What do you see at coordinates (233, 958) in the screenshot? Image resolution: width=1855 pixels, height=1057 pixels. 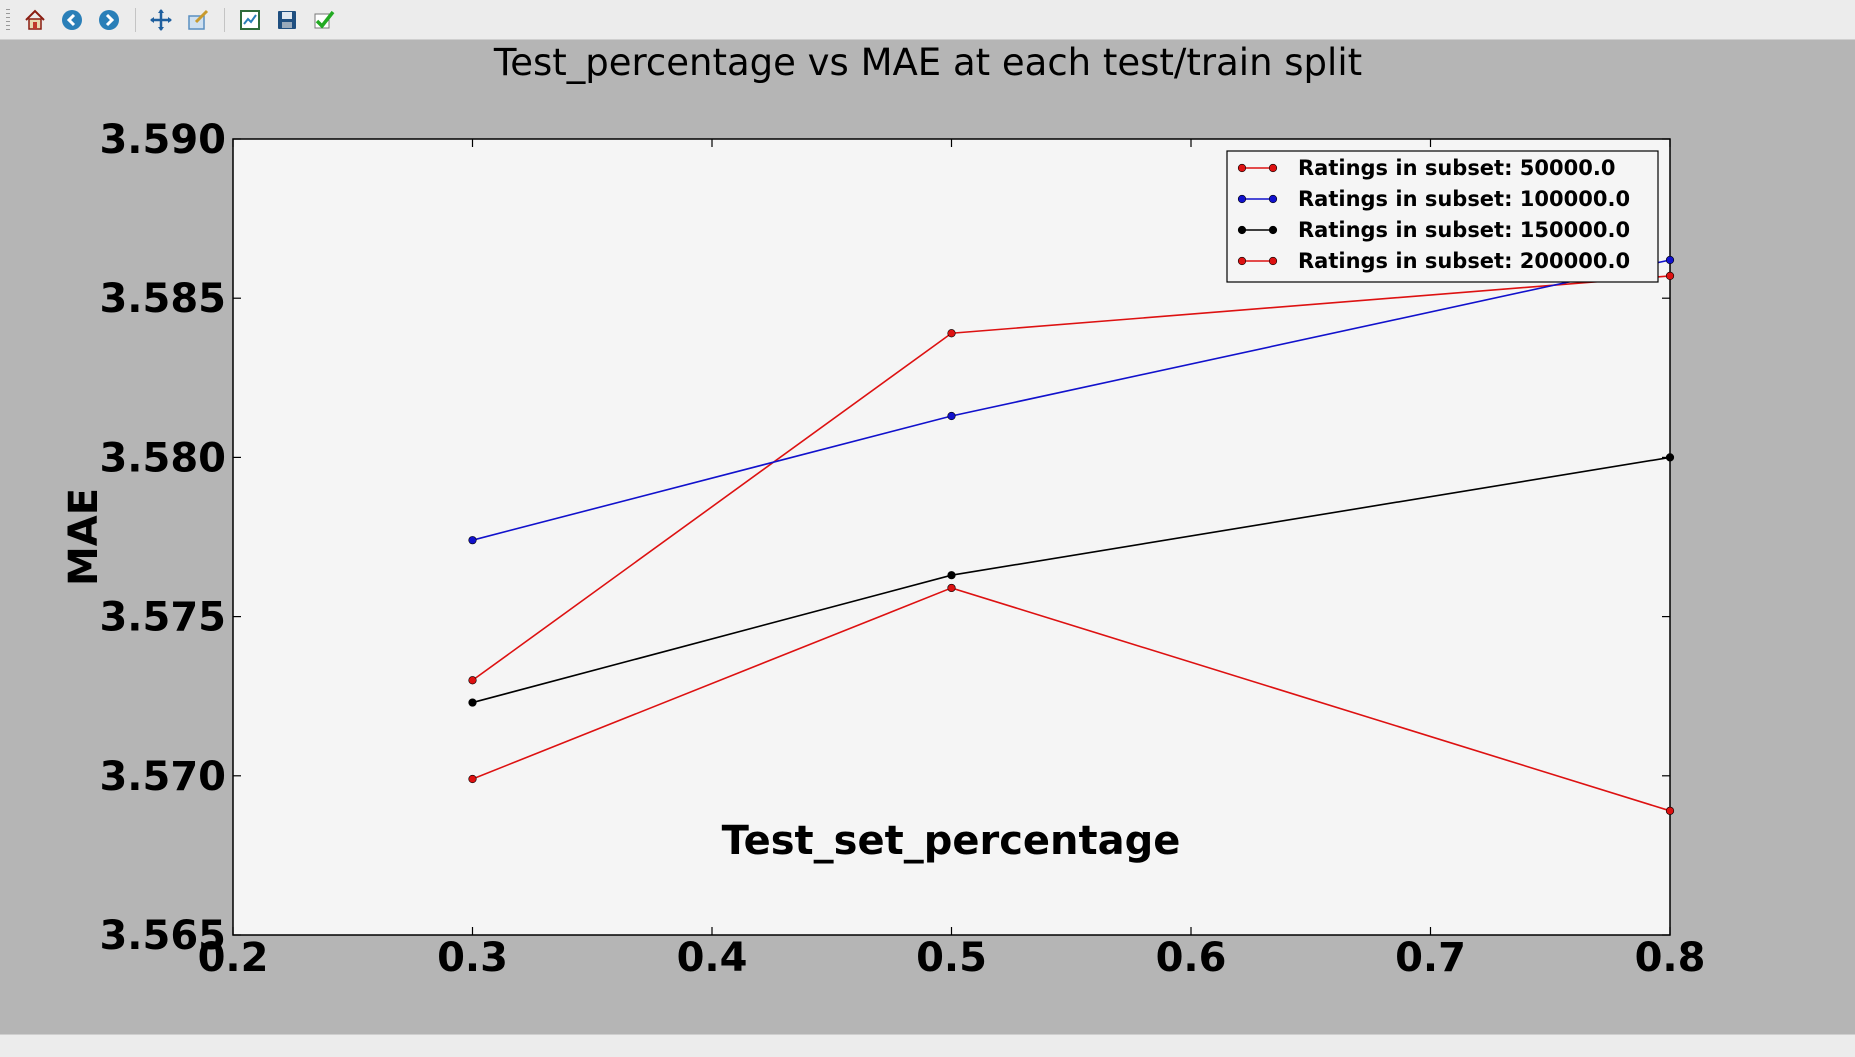 I see `x-tick-label: 0.2` at bounding box center [233, 958].